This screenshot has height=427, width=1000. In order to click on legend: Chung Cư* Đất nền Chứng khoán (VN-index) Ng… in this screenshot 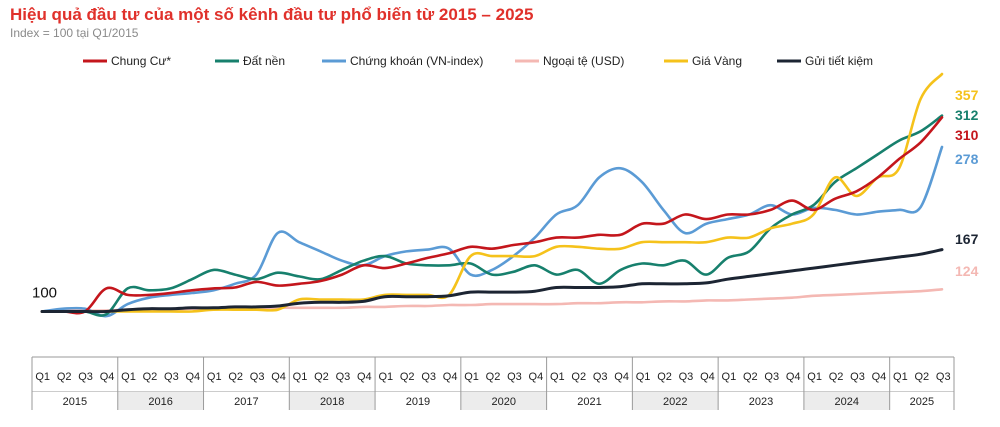, I will do `click(478, 61)`.